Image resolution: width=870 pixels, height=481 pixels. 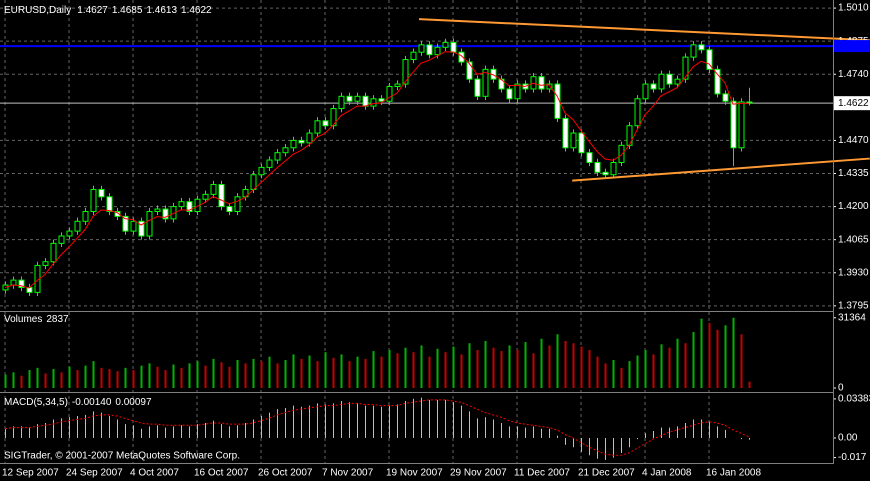 What do you see at coordinates (853, 206) in the screenshot?
I see `y-tick-label: 1.4200` at bounding box center [853, 206].